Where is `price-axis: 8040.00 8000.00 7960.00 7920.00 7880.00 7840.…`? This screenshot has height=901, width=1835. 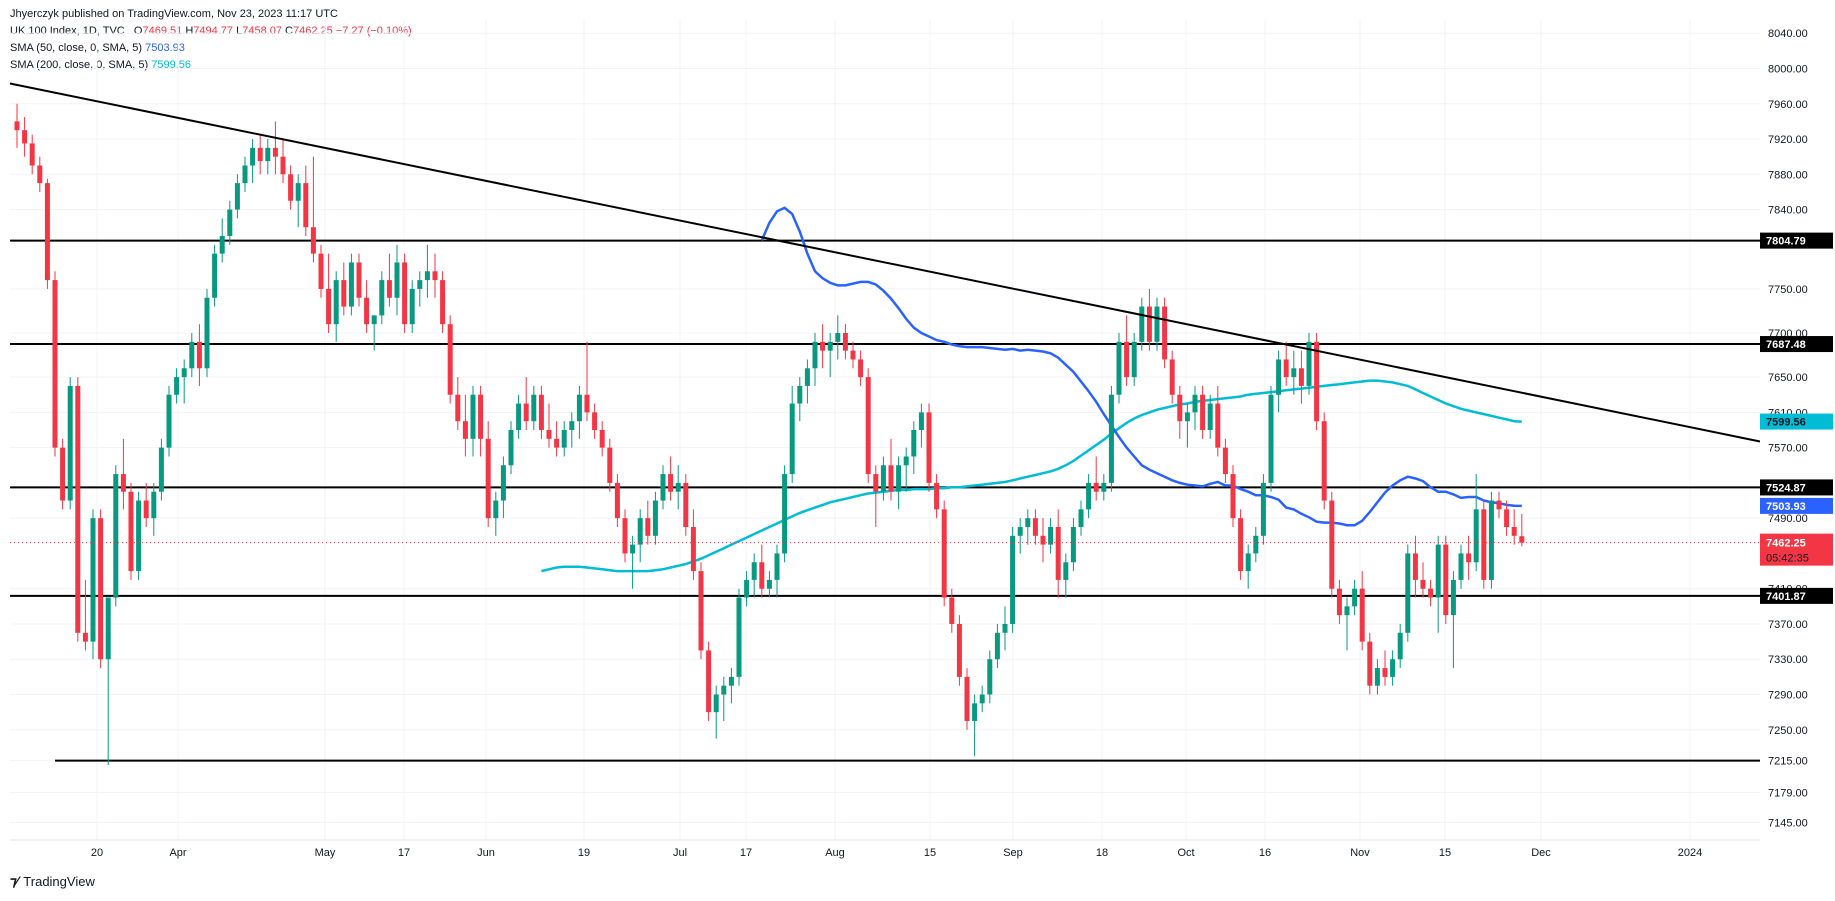 price-axis: 8040.00 8000.00 7960.00 7920.00 7880.00 7840.… is located at coordinates (1797, 450).